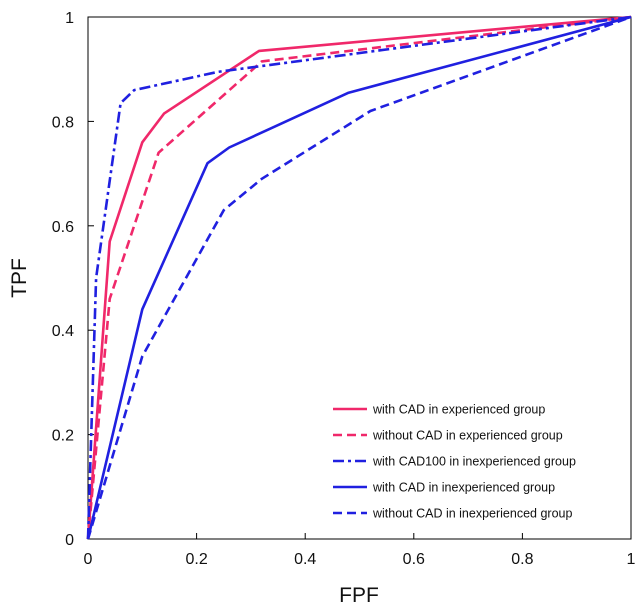  Describe the element at coordinates (359, 550) in the screenshot. I see `x-axis-ticks: 0 0.2 0.4 0.6 0.8 1` at that location.